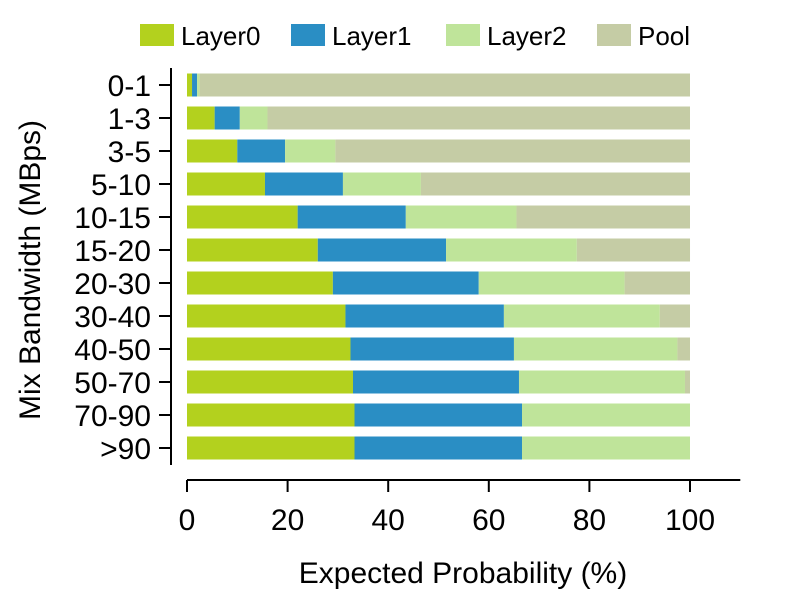  I want to click on y-tick-label: 15-20, so click(112, 251).